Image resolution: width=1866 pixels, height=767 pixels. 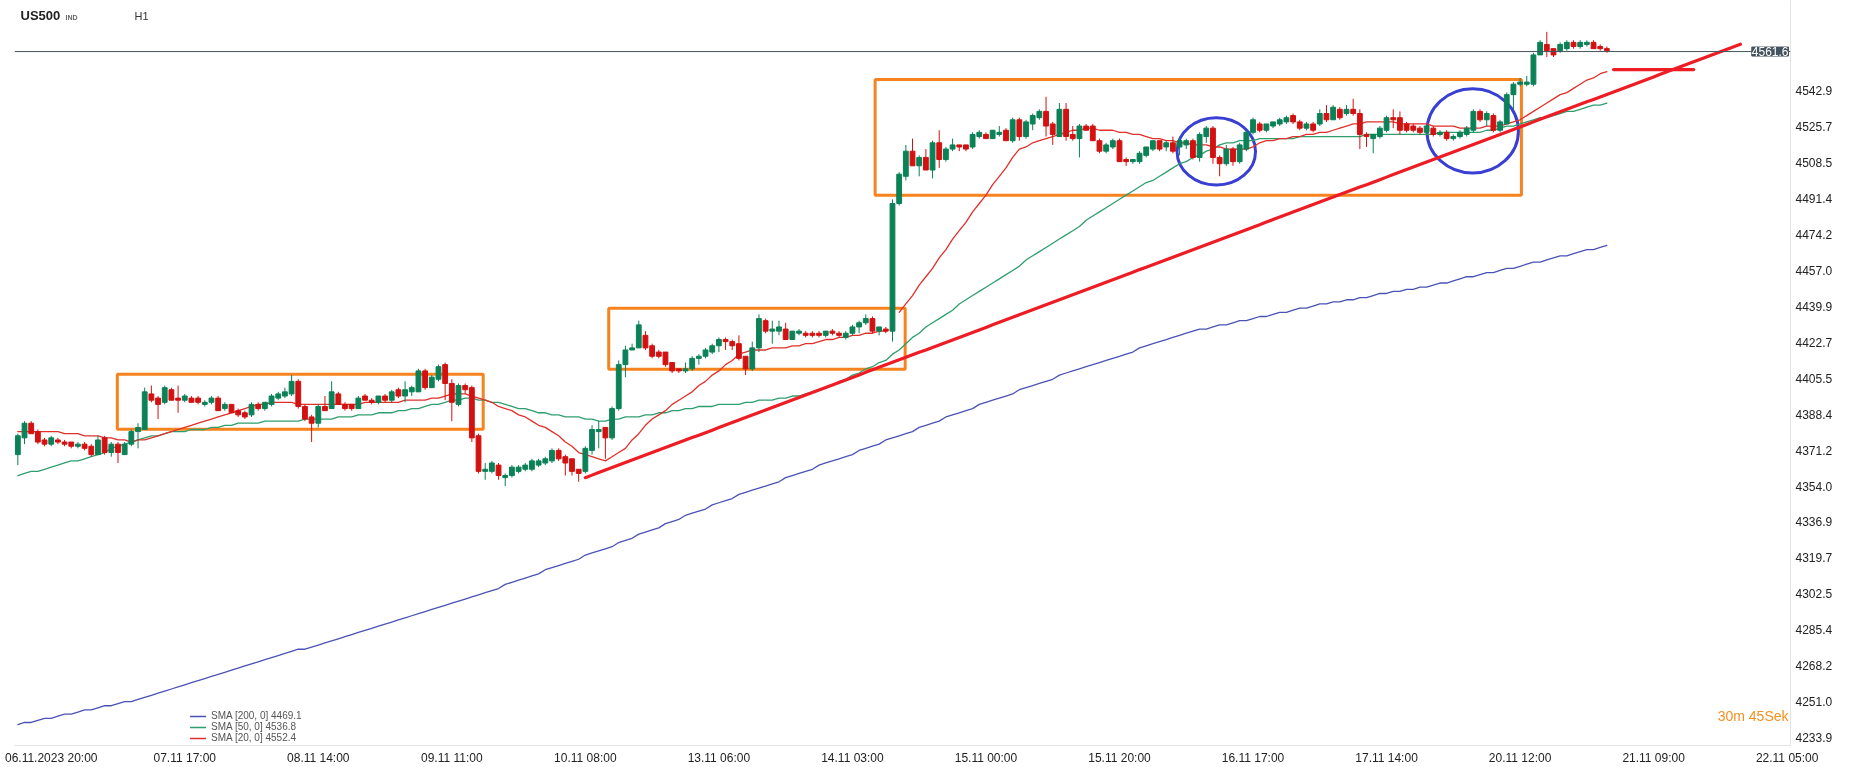 What do you see at coordinates (1770, 52) in the screenshot?
I see `ref-line-label: 4561.6` at bounding box center [1770, 52].